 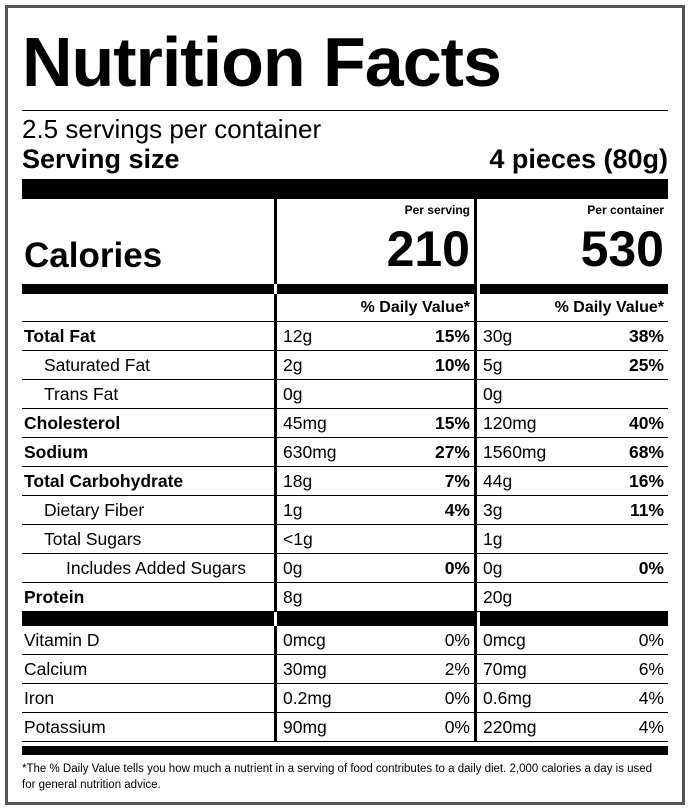 I want to click on per-serving-cell: 0g 0%, so click(x=374, y=568).